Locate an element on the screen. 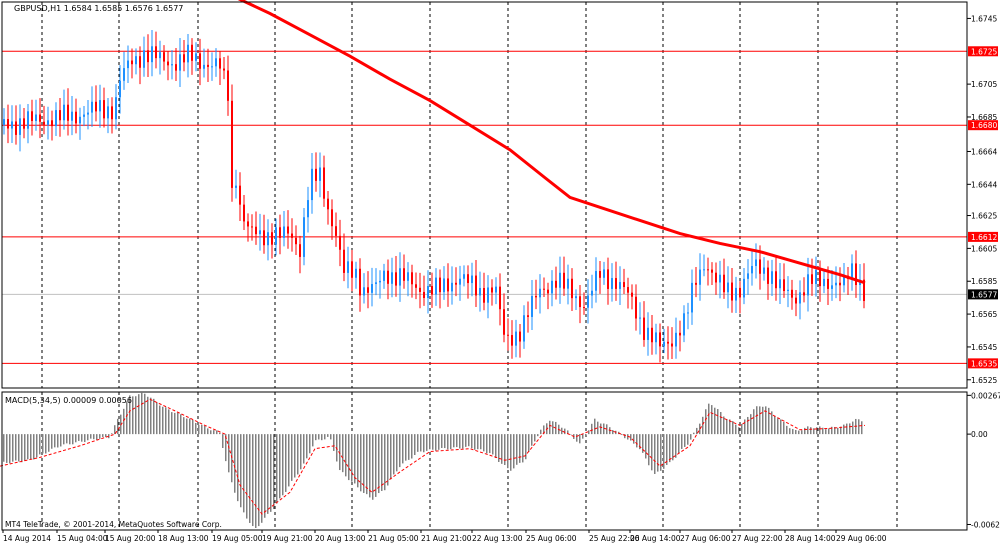  badge-label: 1.6680 is located at coordinates (984, 125).